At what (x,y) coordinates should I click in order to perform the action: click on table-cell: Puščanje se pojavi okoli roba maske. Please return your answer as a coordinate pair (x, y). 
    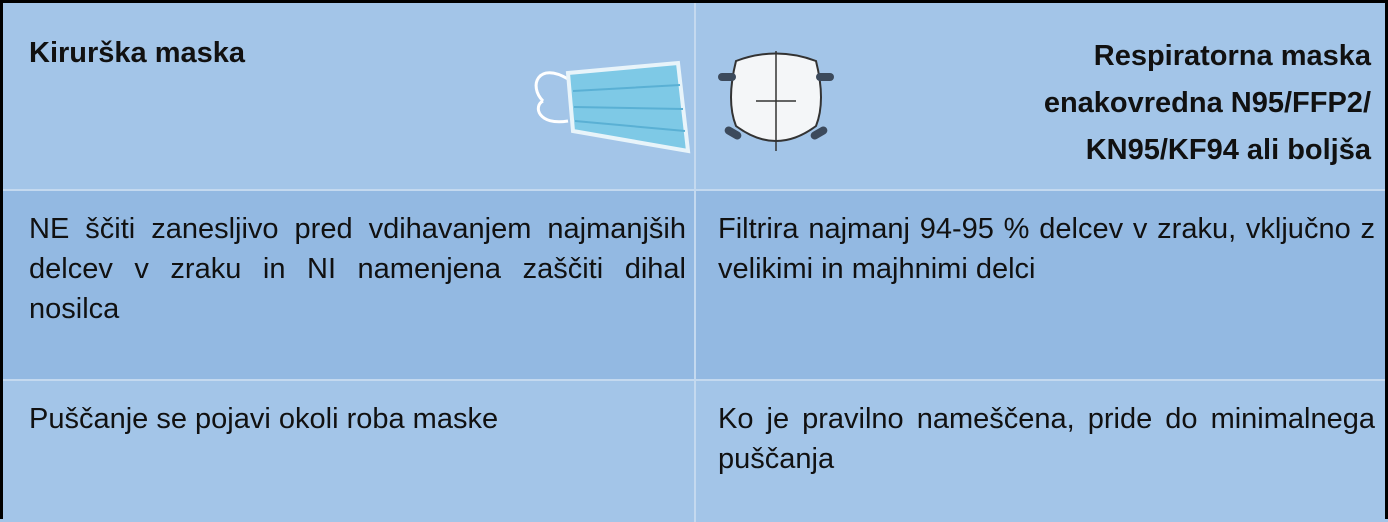
    Looking at the image, I should click on (264, 419).